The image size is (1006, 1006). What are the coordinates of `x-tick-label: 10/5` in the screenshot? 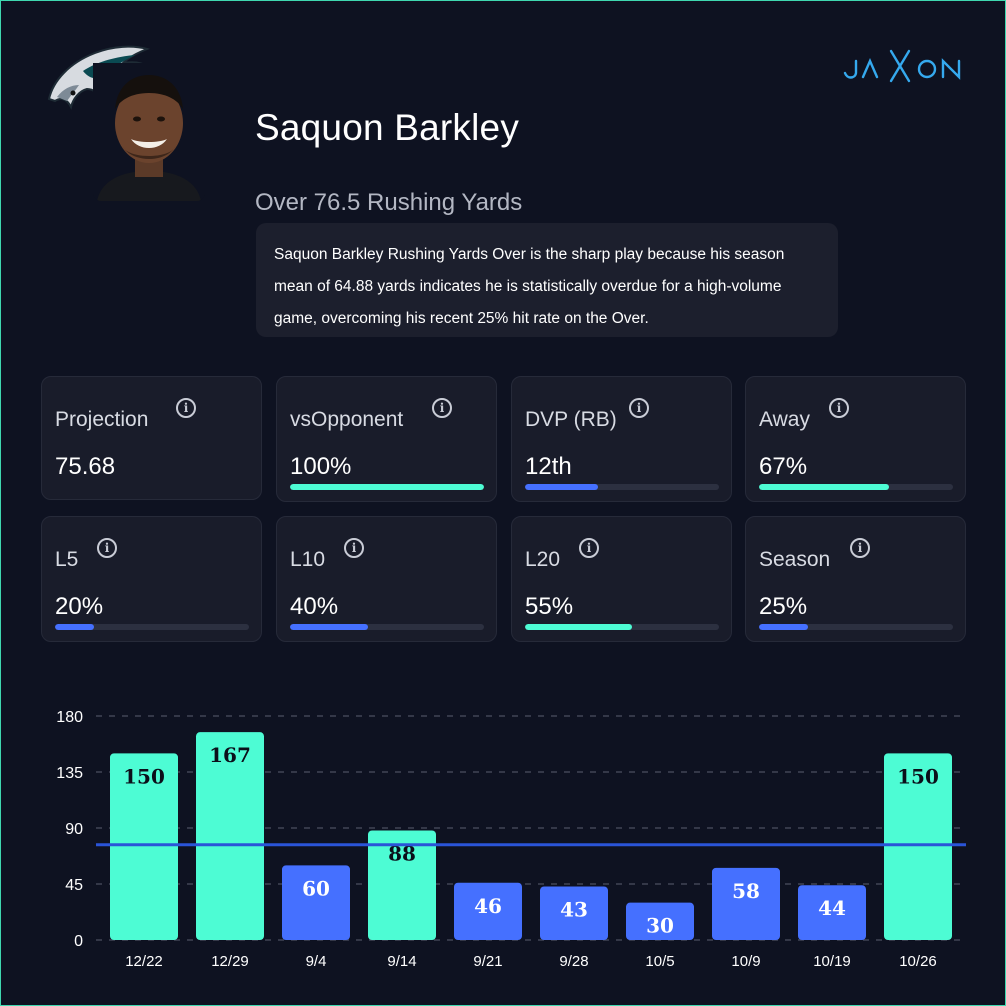 It's located at (659, 961).